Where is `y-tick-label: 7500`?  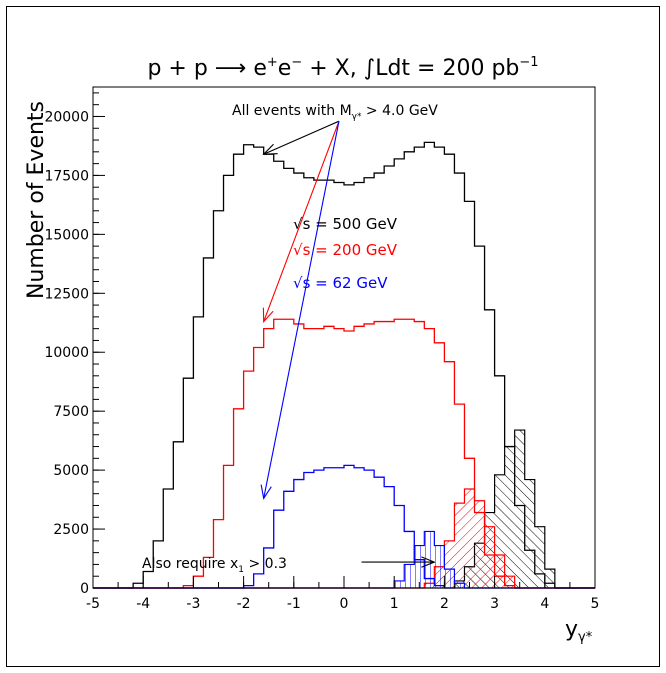 y-tick-label: 7500 is located at coordinates (71, 412).